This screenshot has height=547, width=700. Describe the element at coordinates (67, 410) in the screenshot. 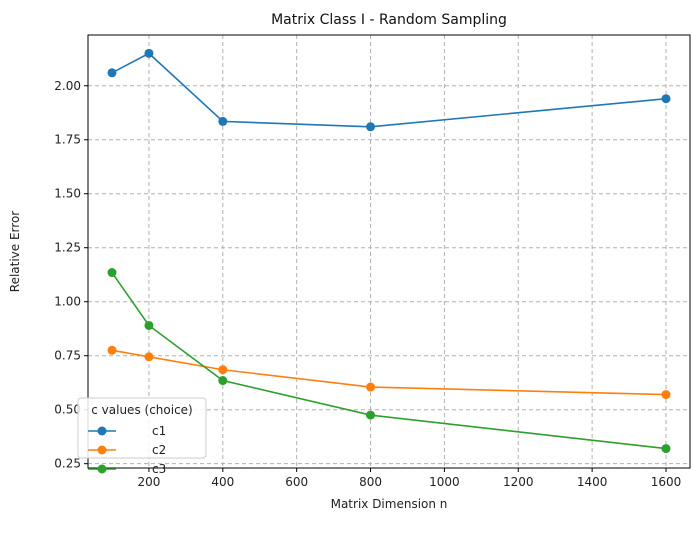

I see `y-tick-label: 0.50` at that location.